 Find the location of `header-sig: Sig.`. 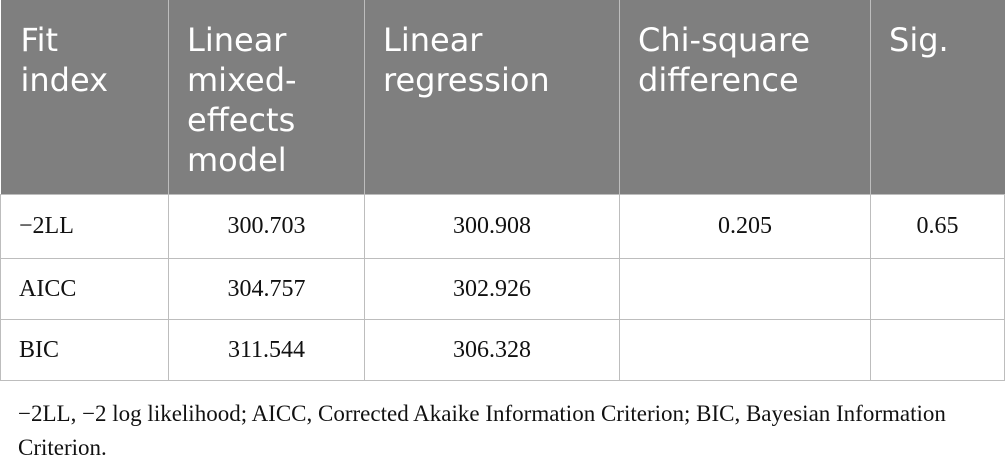

header-sig: Sig. is located at coordinates (937, 97).